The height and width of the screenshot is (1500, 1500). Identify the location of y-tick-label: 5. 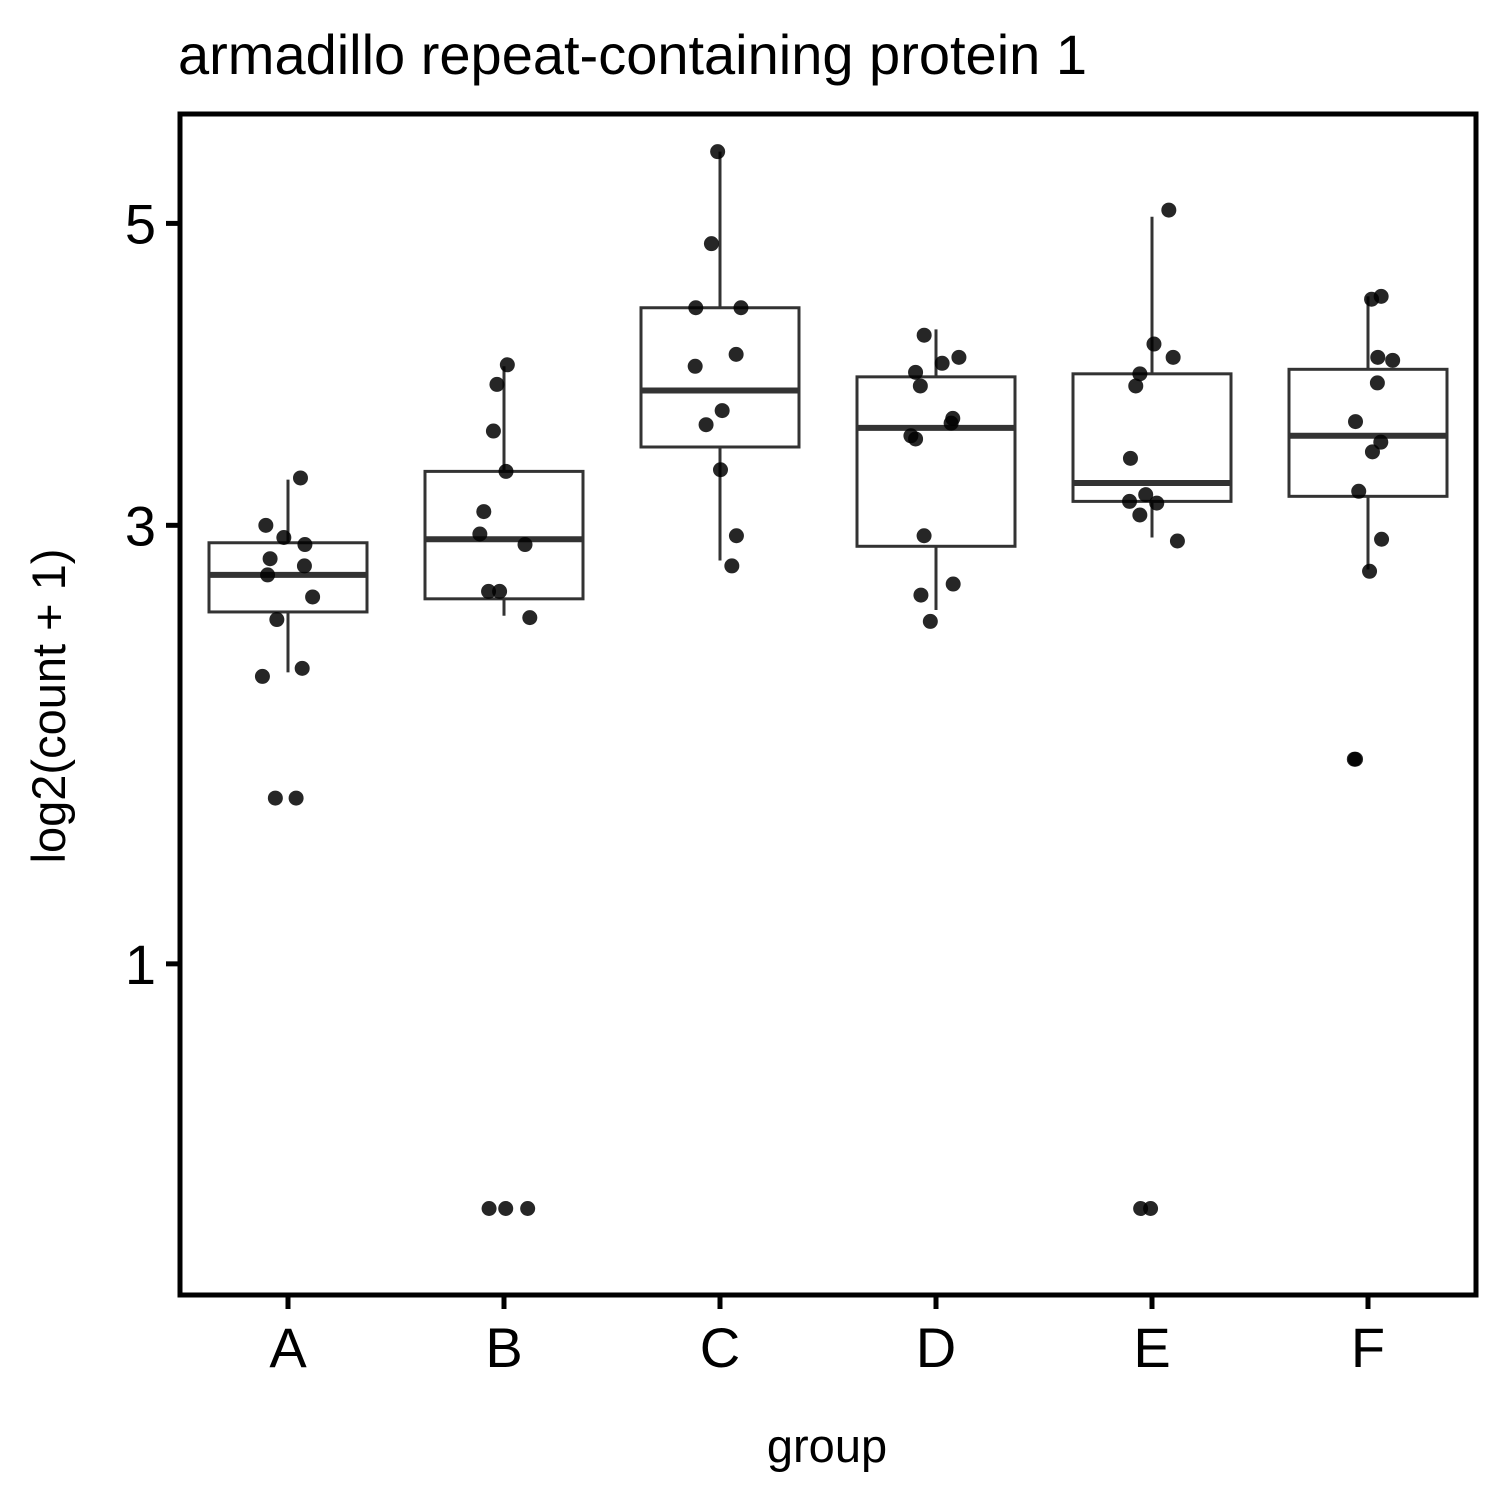
(140, 223).